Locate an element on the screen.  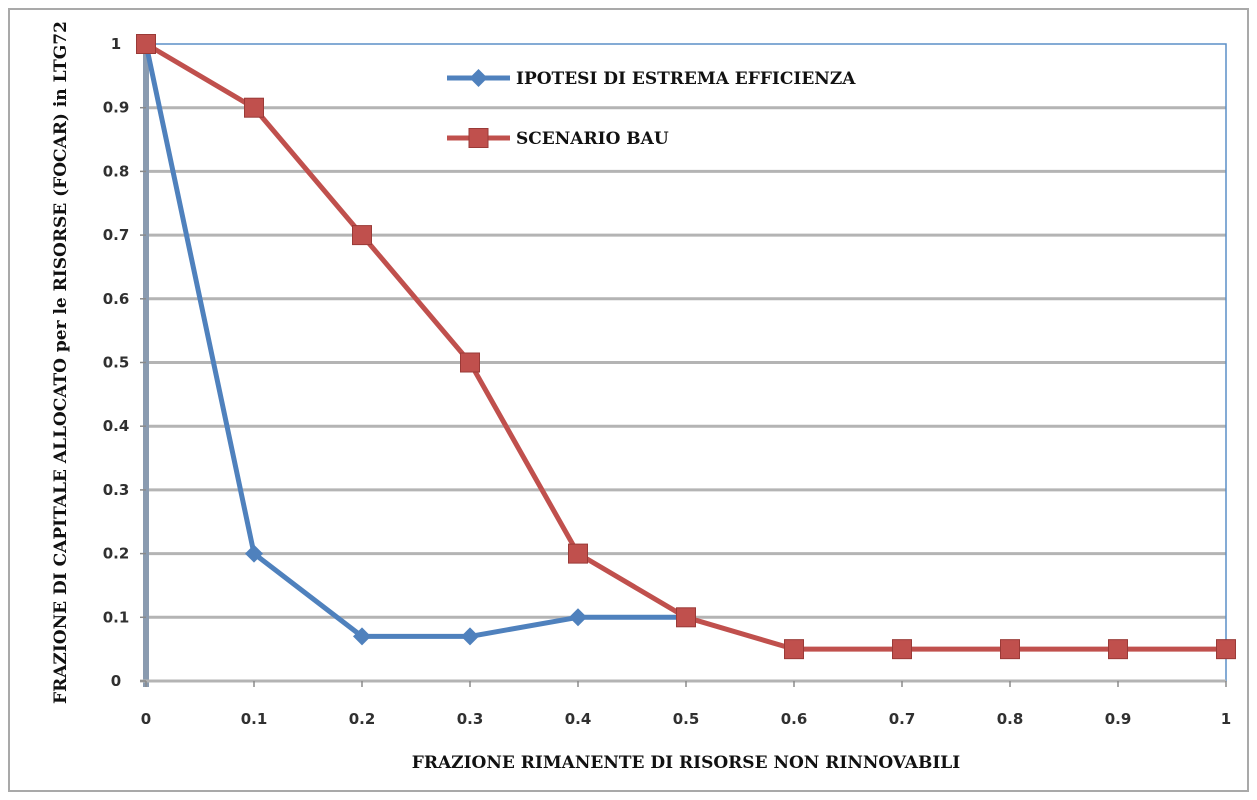
x-tick-label: 0.7 is located at coordinates (902, 719).